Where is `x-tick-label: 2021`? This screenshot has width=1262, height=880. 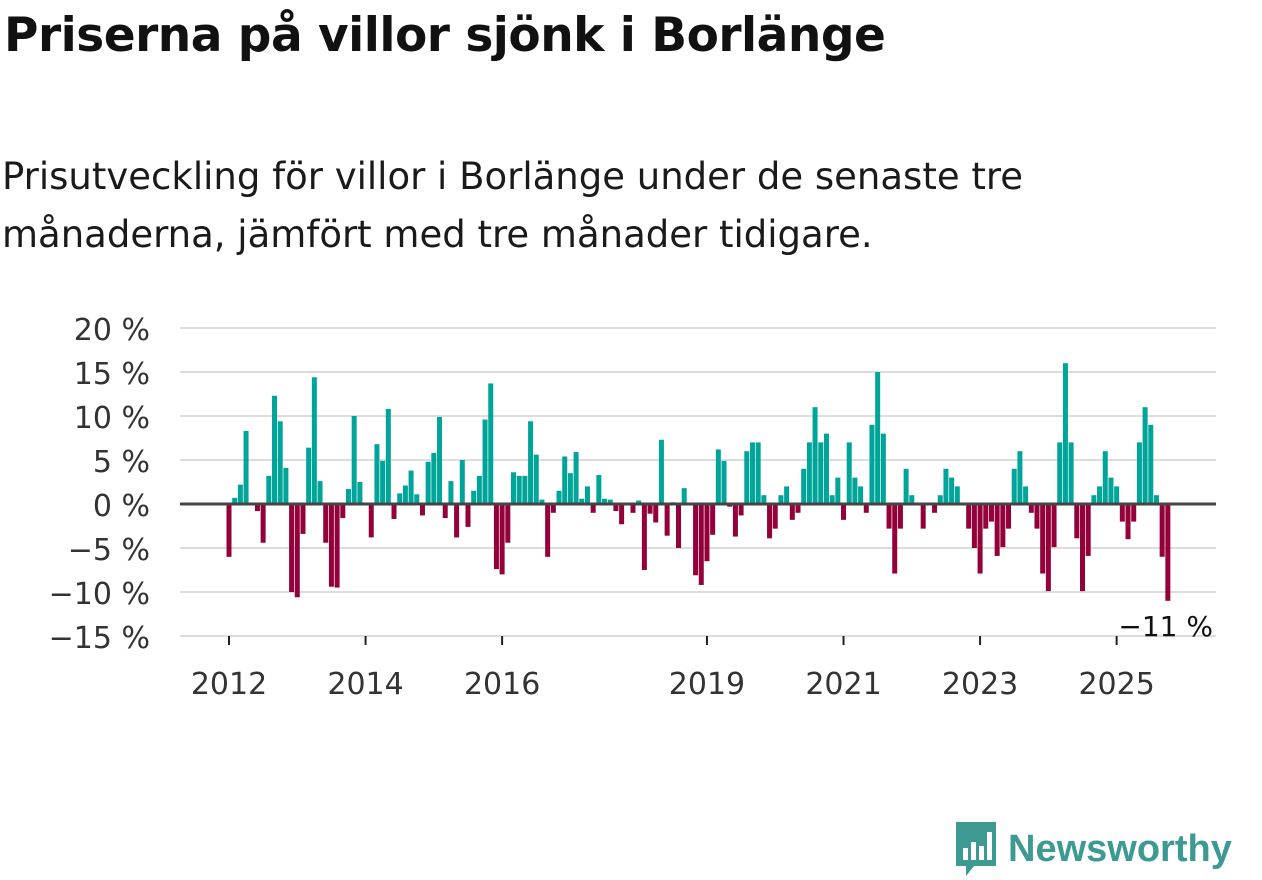 x-tick-label: 2021 is located at coordinates (843, 684).